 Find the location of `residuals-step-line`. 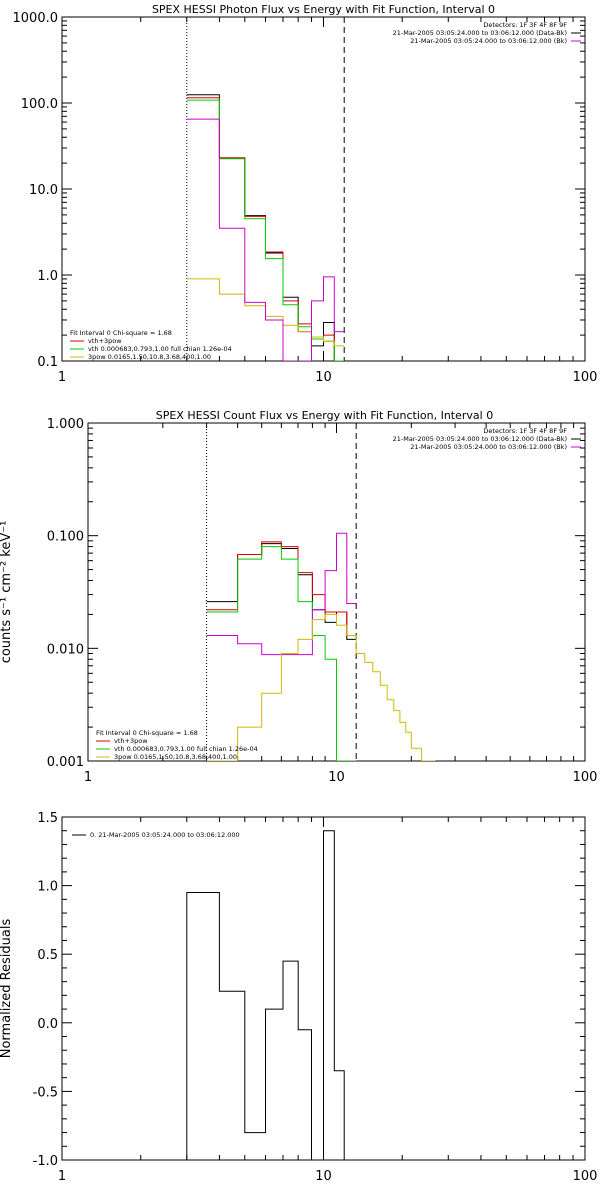

residuals-step-line is located at coordinates (265, 995).